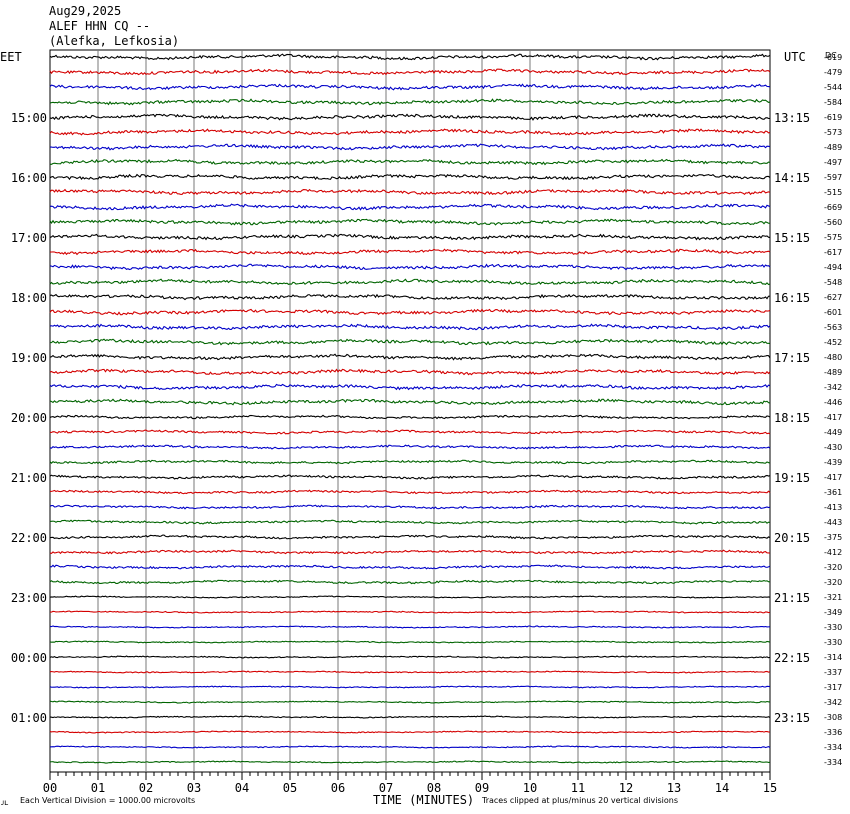  I want to click on eet-time-label: 18:00, so click(29, 298).